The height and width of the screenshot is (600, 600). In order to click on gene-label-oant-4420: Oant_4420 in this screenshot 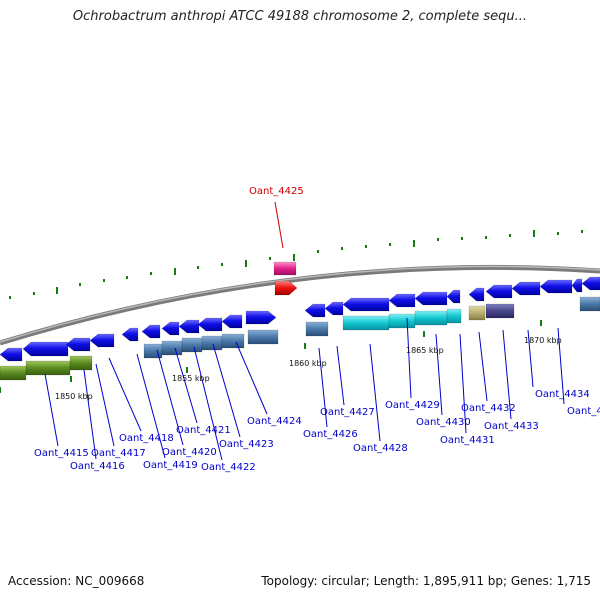, I will do `click(189, 452)`.